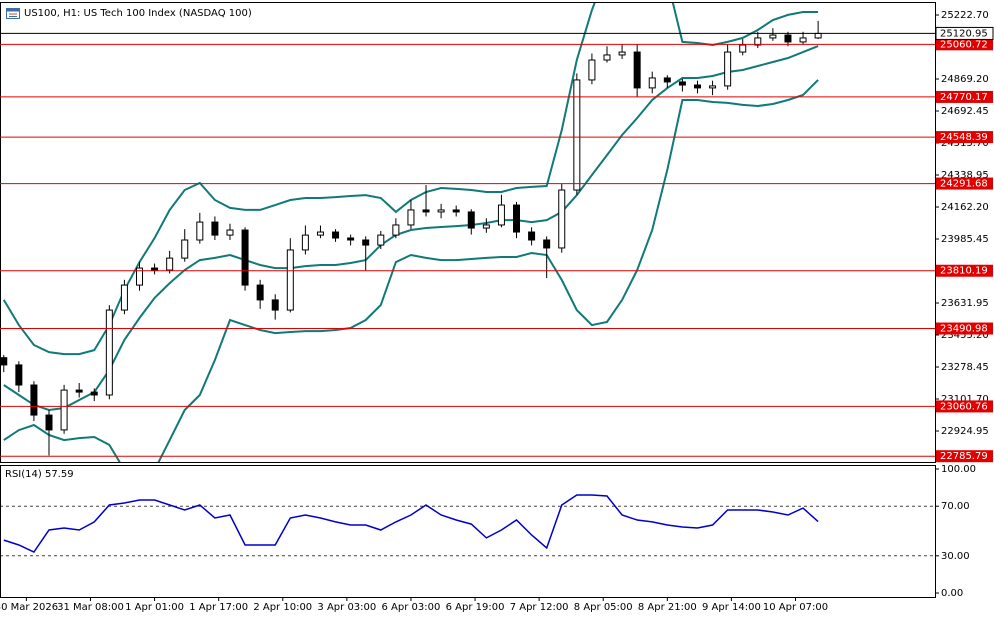 Image resolution: width=994 pixels, height=618 pixels. What do you see at coordinates (965, 175) in the screenshot?
I see `y-tick-label: 24338.95` at bounding box center [965, 175].